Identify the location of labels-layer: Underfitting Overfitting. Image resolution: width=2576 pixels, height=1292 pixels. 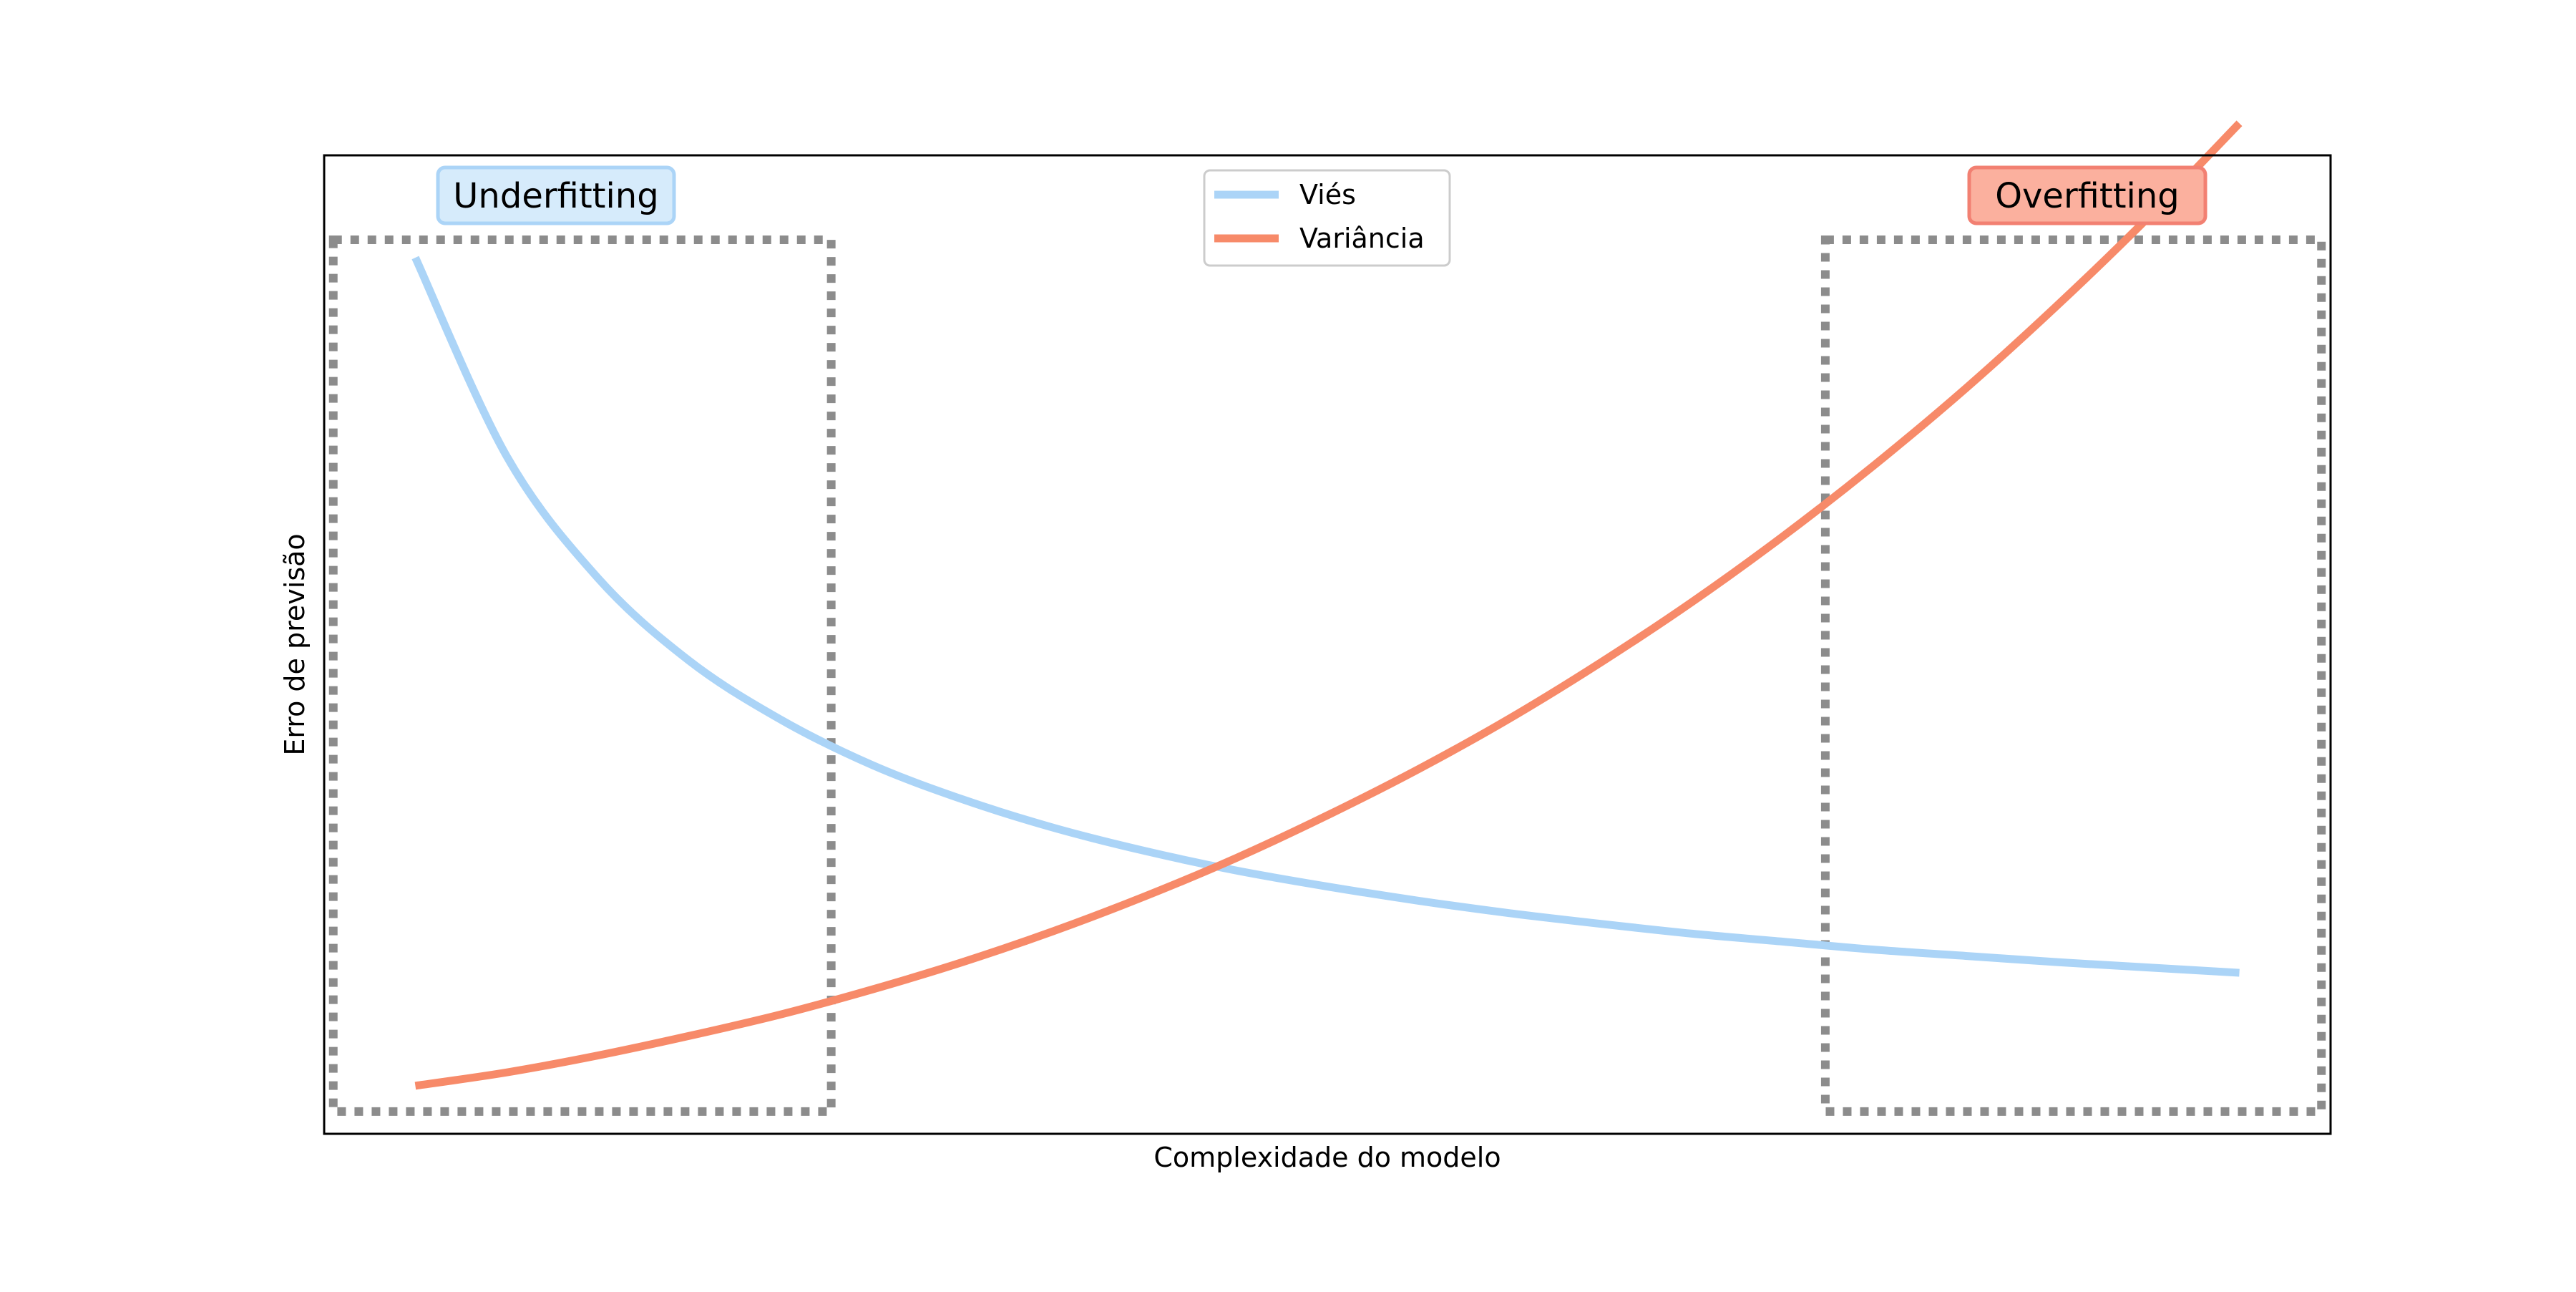
(1321, 195).